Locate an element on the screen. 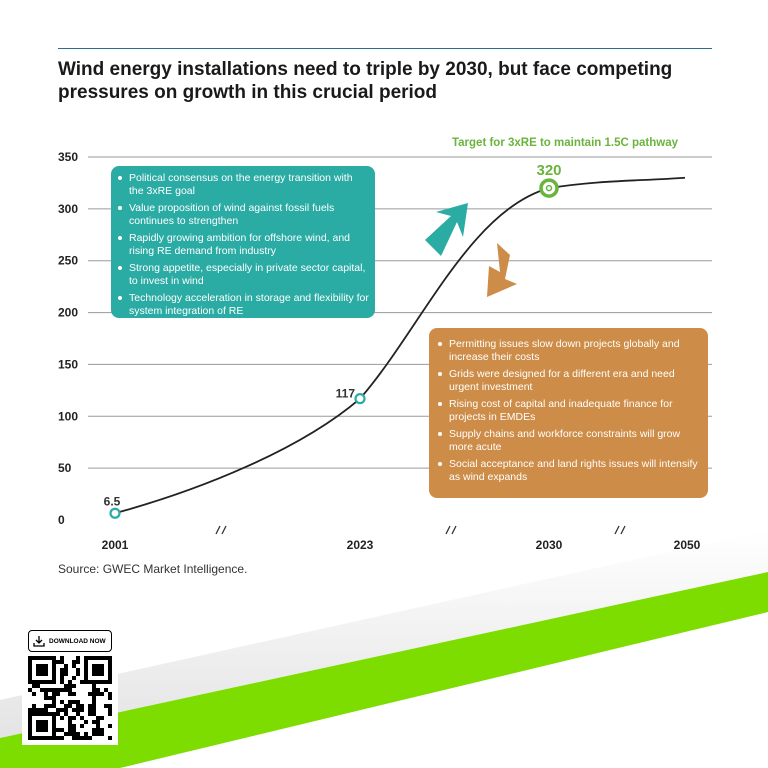 The image size is (768, 768). down-arrow-icon is located at coordinates (502, 270).